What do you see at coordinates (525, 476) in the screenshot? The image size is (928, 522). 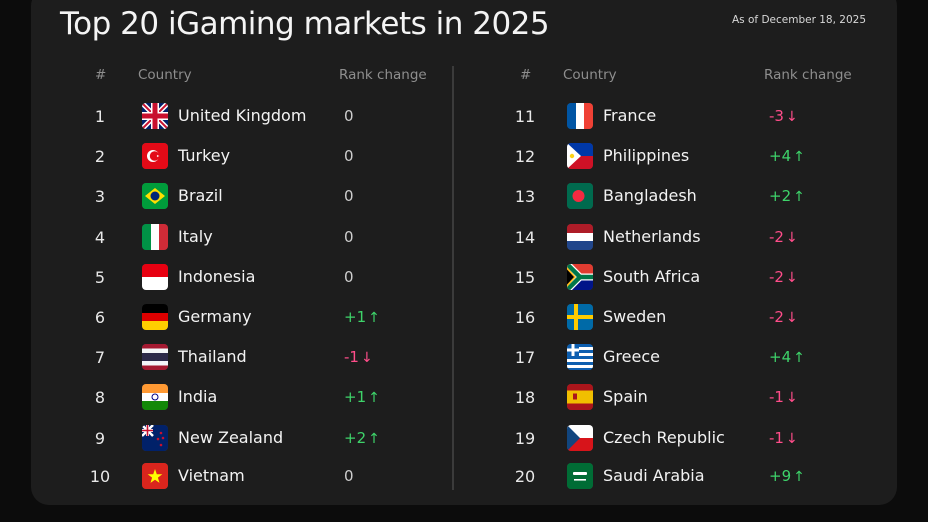 I see `rank-number: 20` at bounding box center [525, 476].